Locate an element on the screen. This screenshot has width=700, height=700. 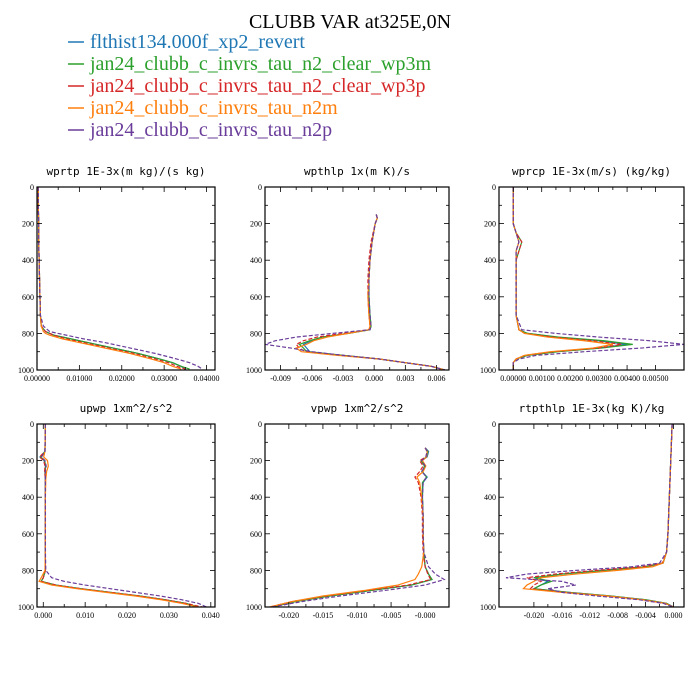
legend-entry: jan24_clubb_c_invrs_tau_n2p is located at coordinates (210, 130).